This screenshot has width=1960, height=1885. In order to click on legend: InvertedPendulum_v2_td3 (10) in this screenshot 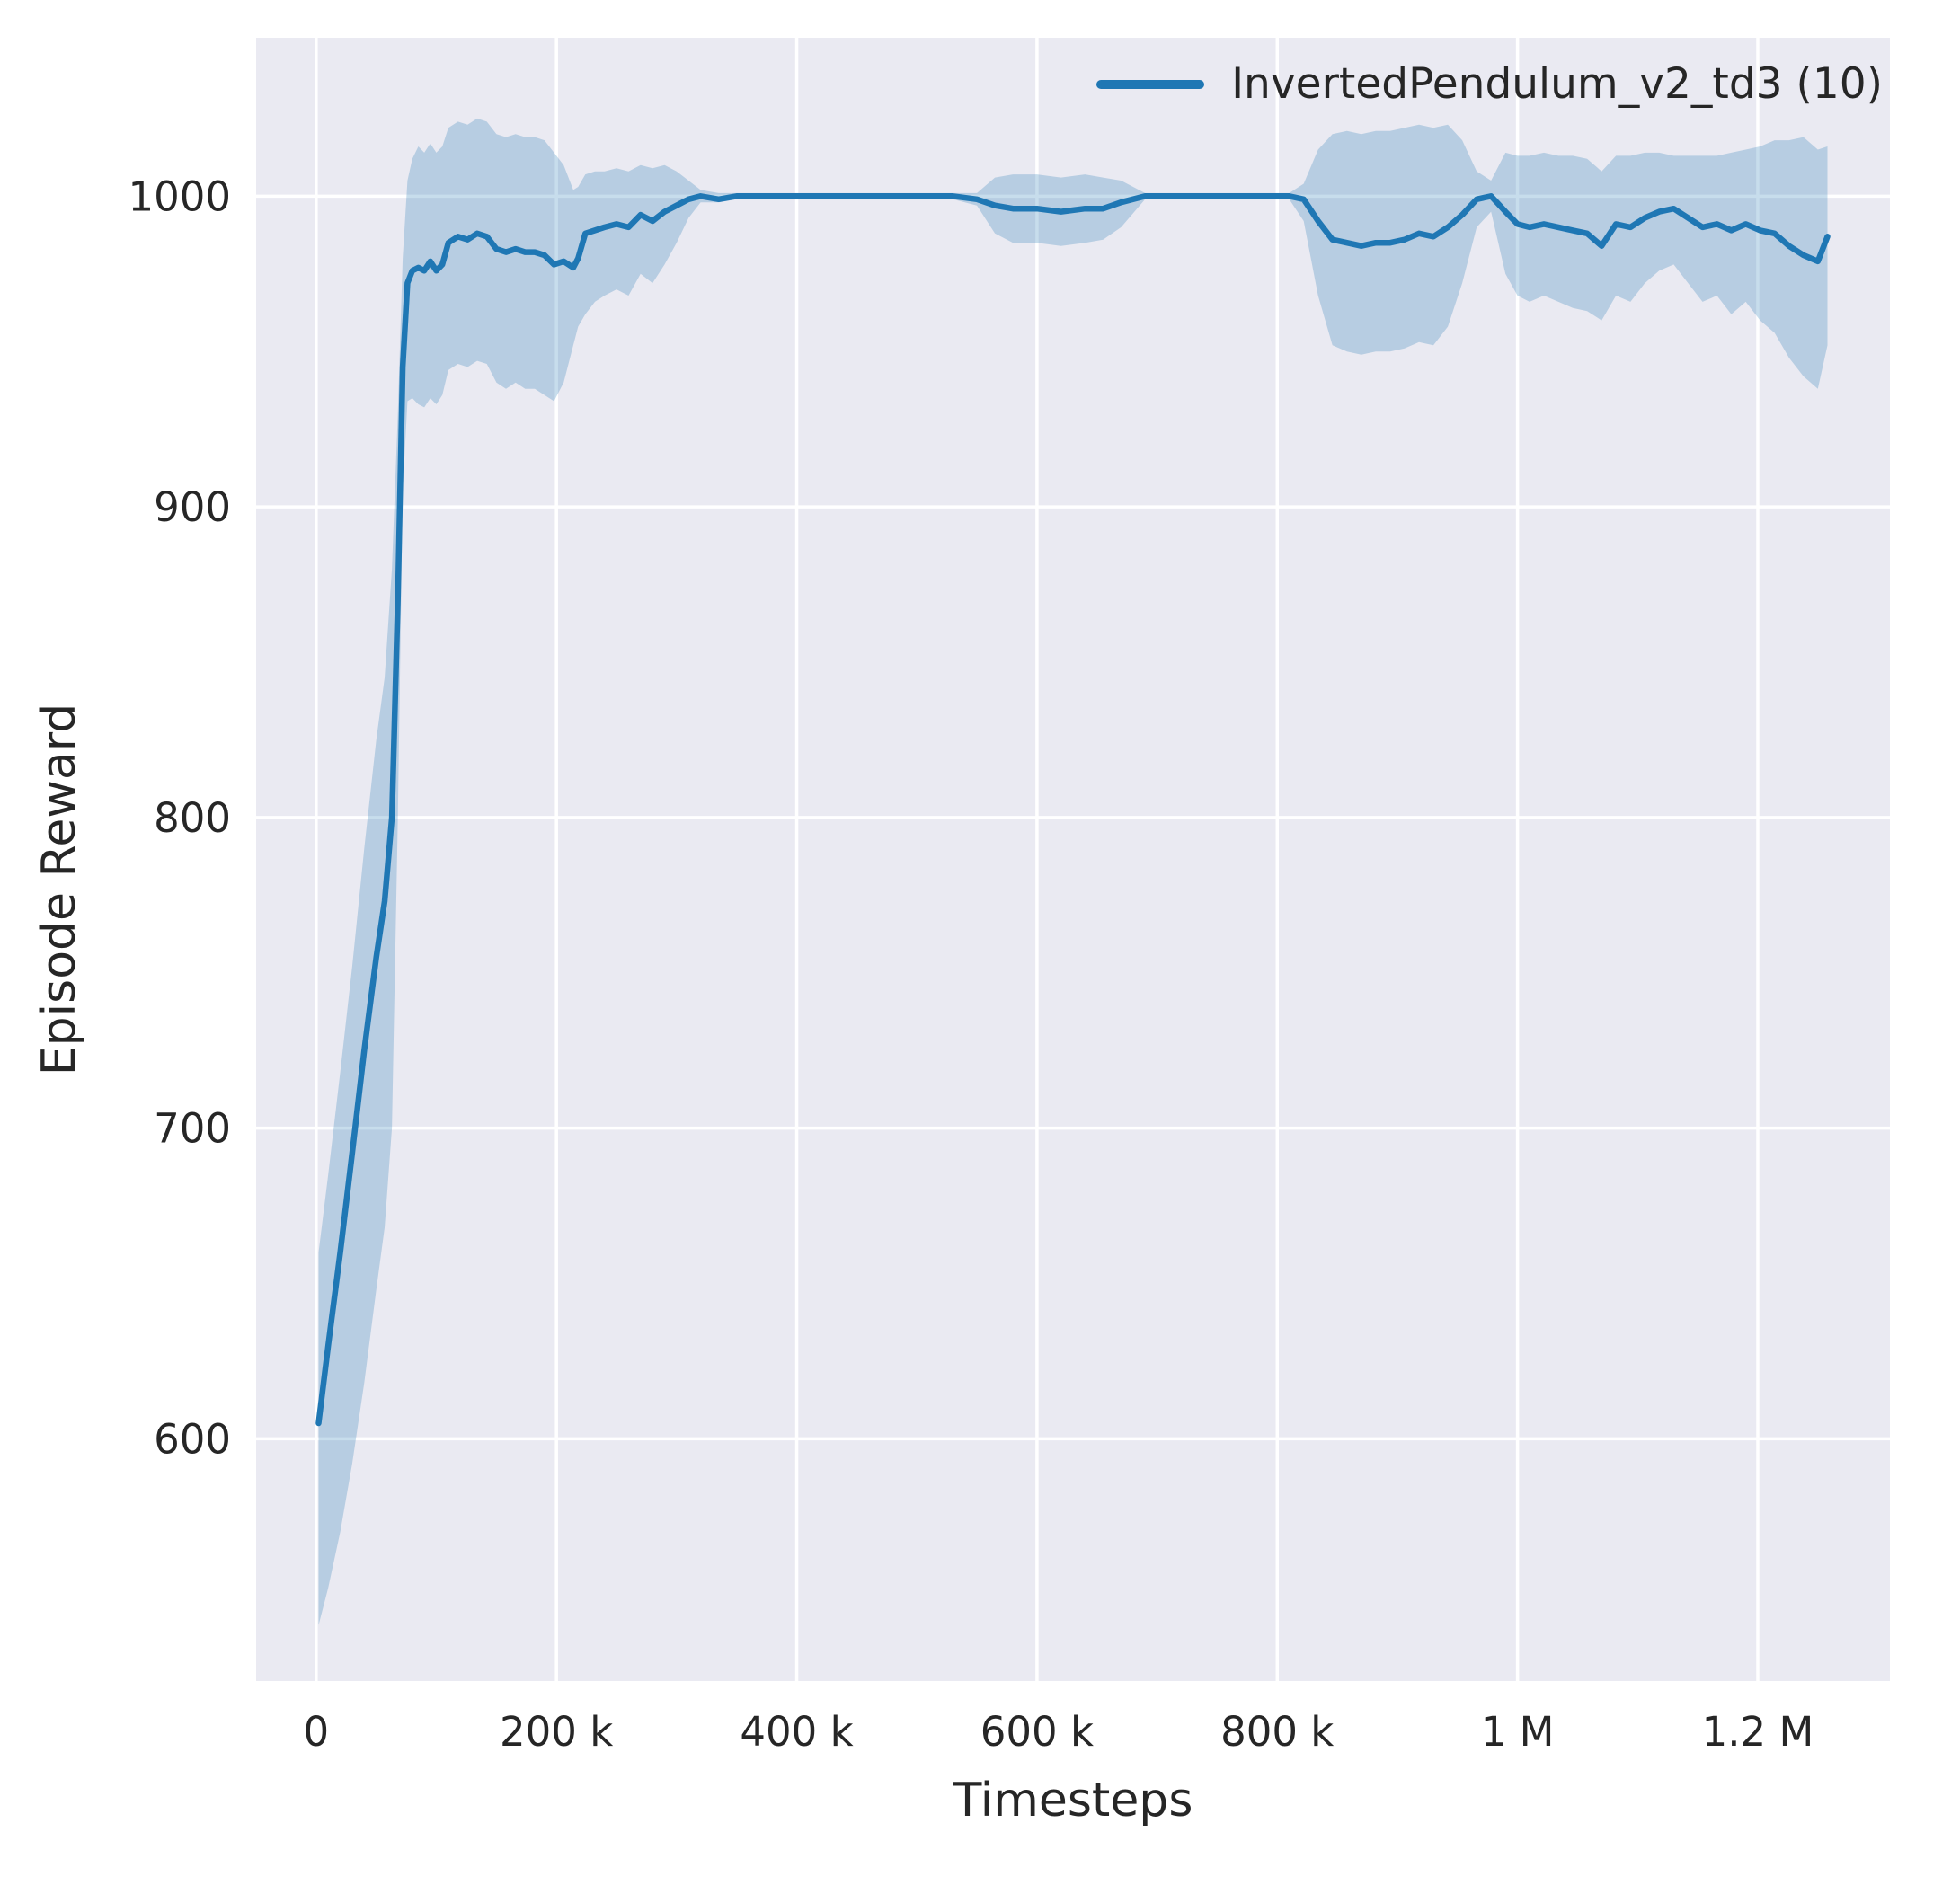, I will do `click(1489, 84)`.